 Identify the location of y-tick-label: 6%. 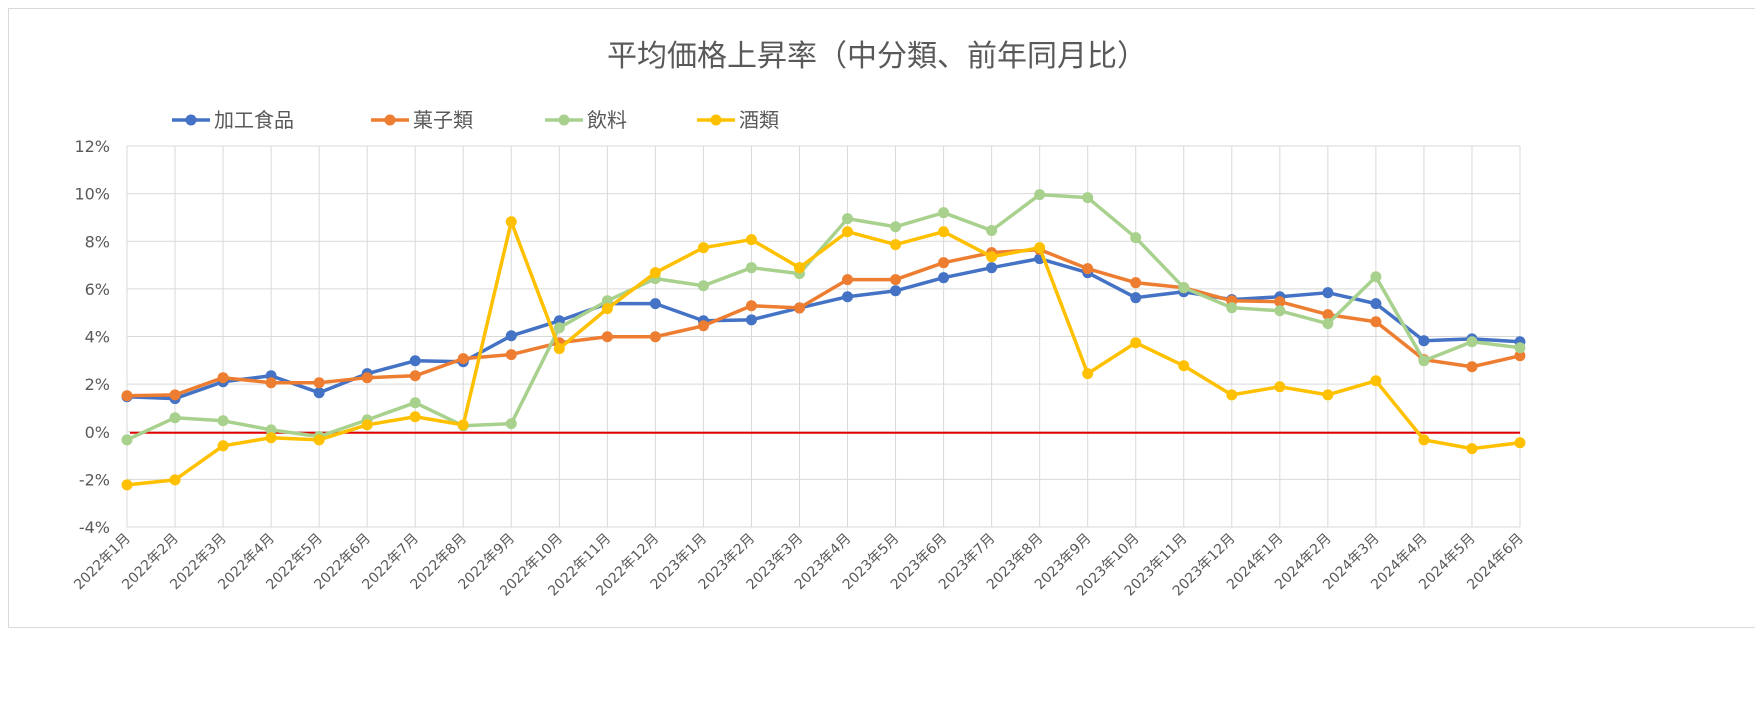
(97, 289).